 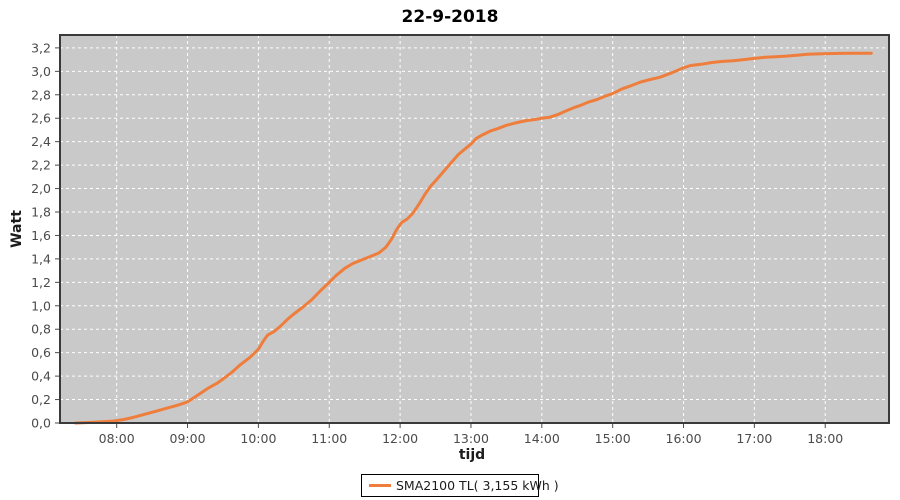 I want to click on legend-box, so click(x=450, y=485).